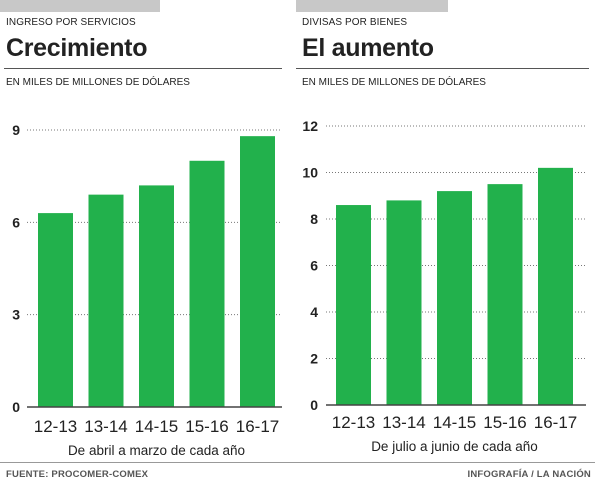  I want to click on y-tick-label: 8, so click(314, 219).